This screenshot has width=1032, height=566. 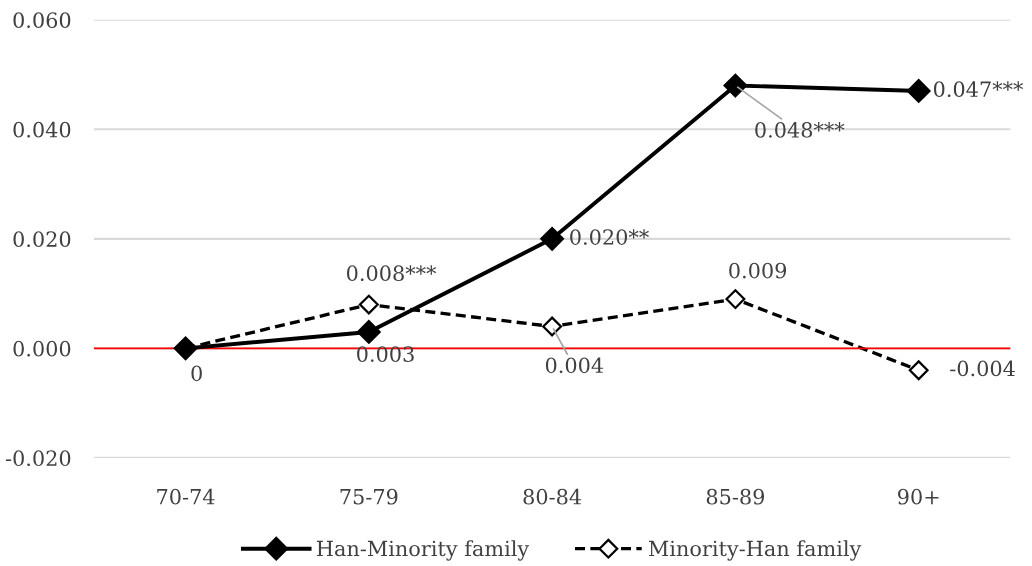 I want to click on x-tick-label: 75-79, so click(x=369, y=496).